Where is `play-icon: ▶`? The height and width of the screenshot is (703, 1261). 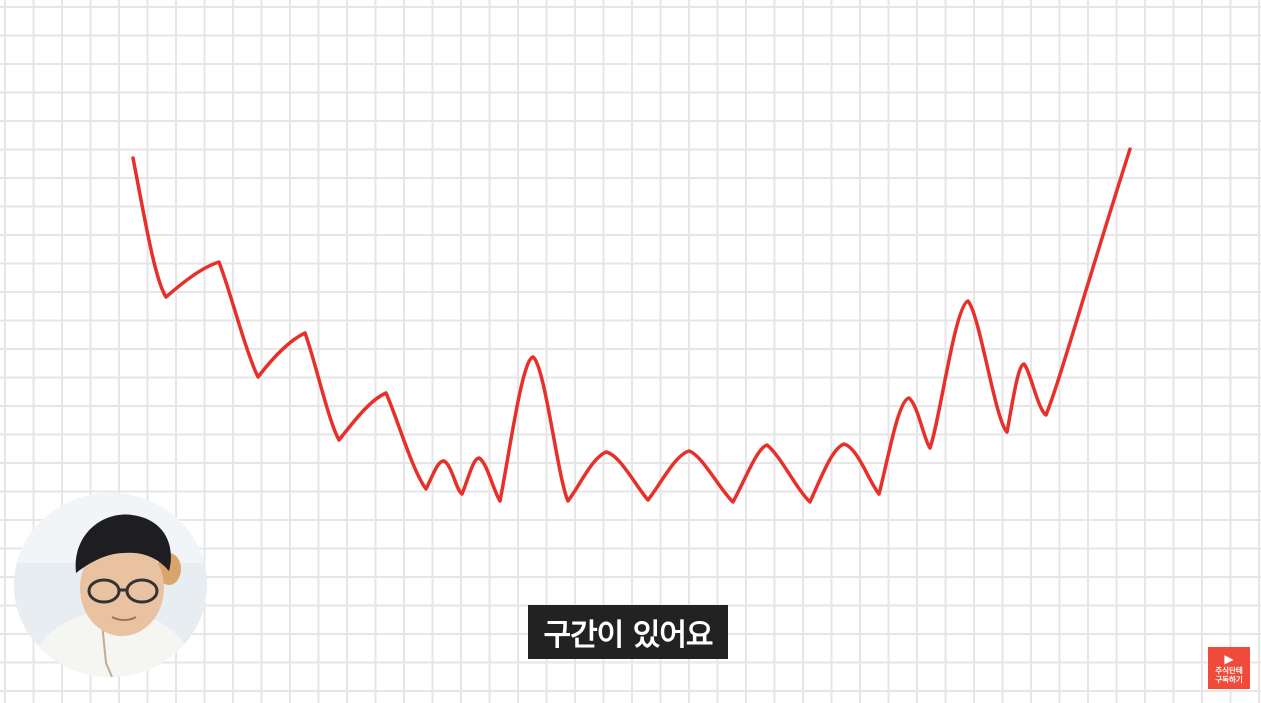 play-icon: ▶ is located at coordinates (1229, 658).